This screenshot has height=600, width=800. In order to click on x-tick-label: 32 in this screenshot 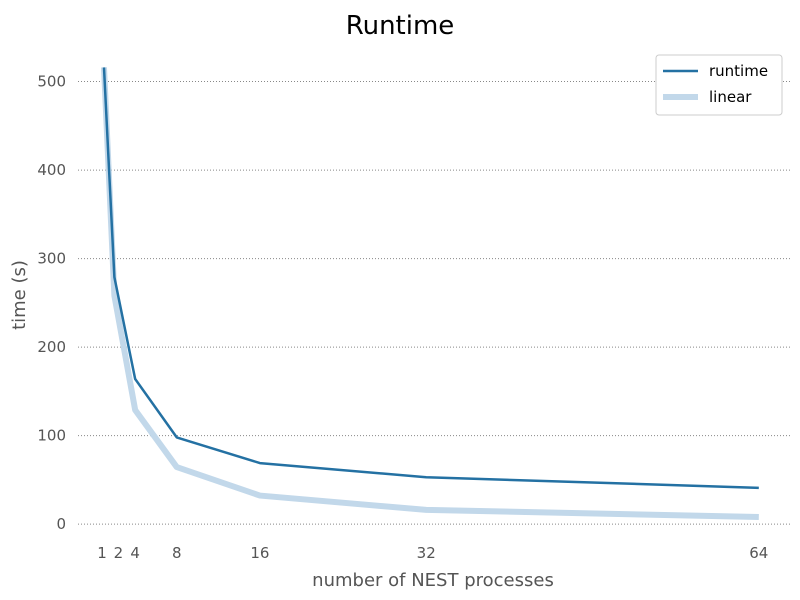, I will do `click(426, 553)`.